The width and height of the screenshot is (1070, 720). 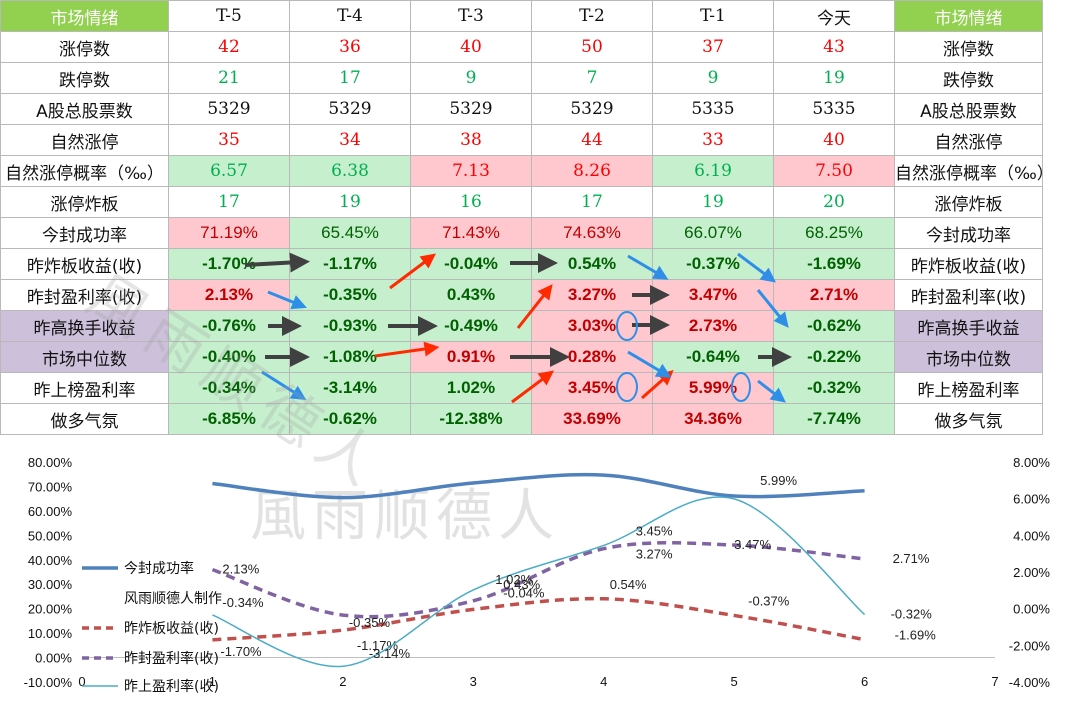 What do you see at coordinates (968, 295) in the screenshot?
I see `row-label-right: 昨封盈利率(收)` at bounding box center [968, 295].